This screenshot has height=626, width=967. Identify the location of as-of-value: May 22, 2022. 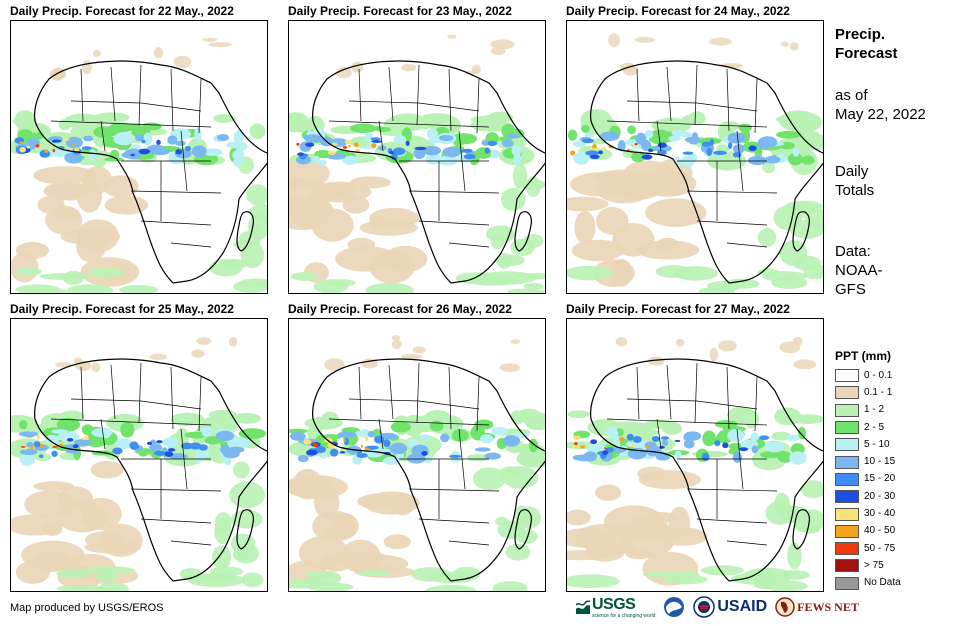
(880, 114).